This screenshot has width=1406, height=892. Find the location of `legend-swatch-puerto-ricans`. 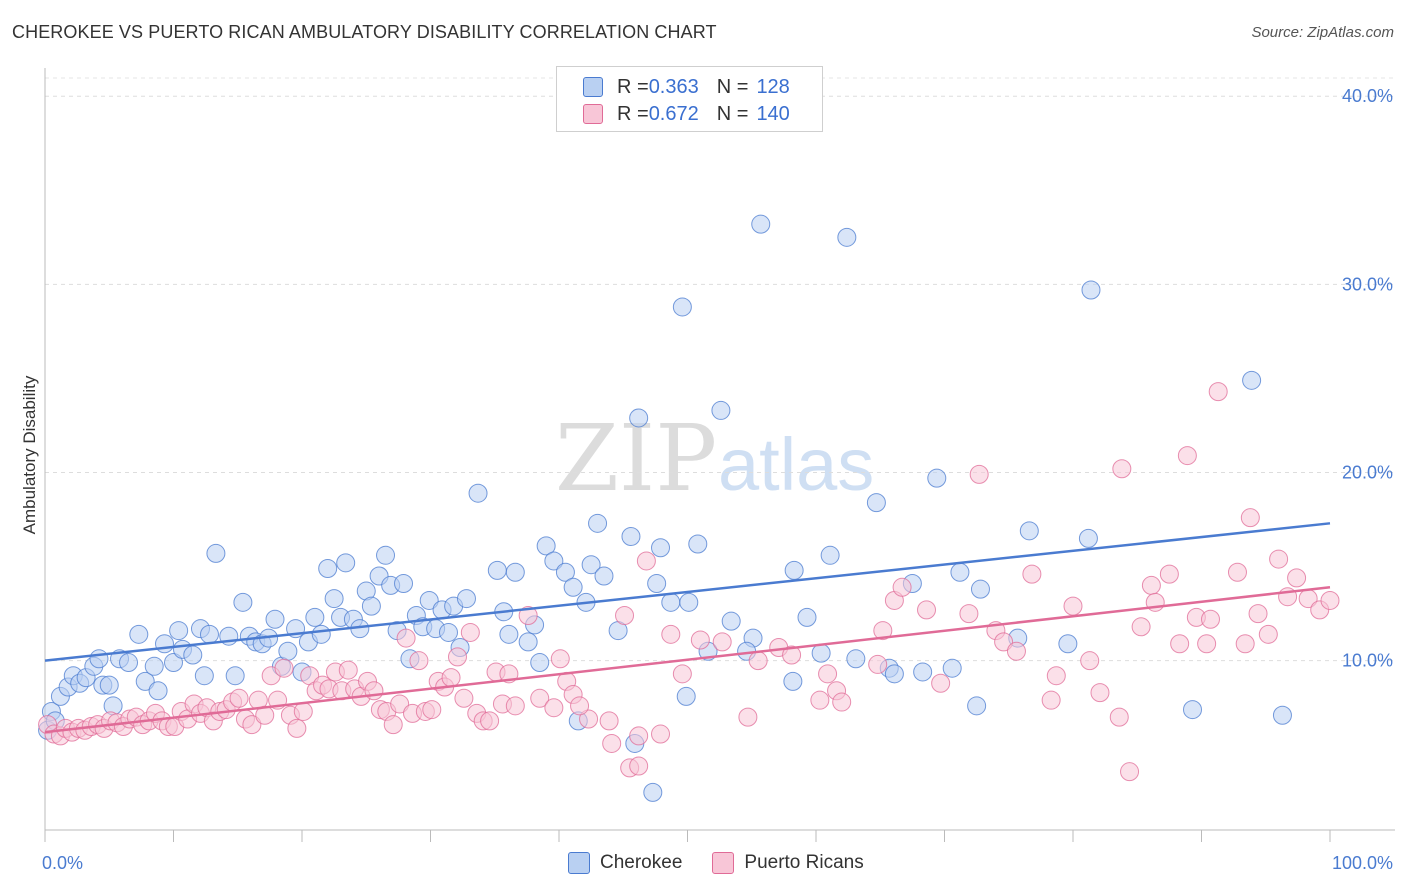

legend-swatch-puerto-ricans is located at coordinates (723, 863).